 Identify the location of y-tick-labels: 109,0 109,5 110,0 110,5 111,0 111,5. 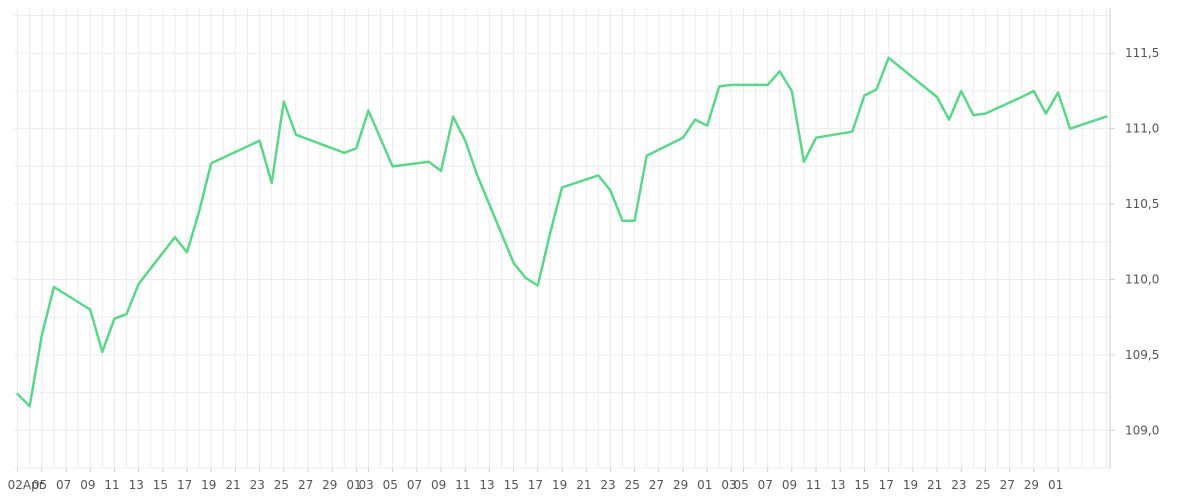
(1142, 241).